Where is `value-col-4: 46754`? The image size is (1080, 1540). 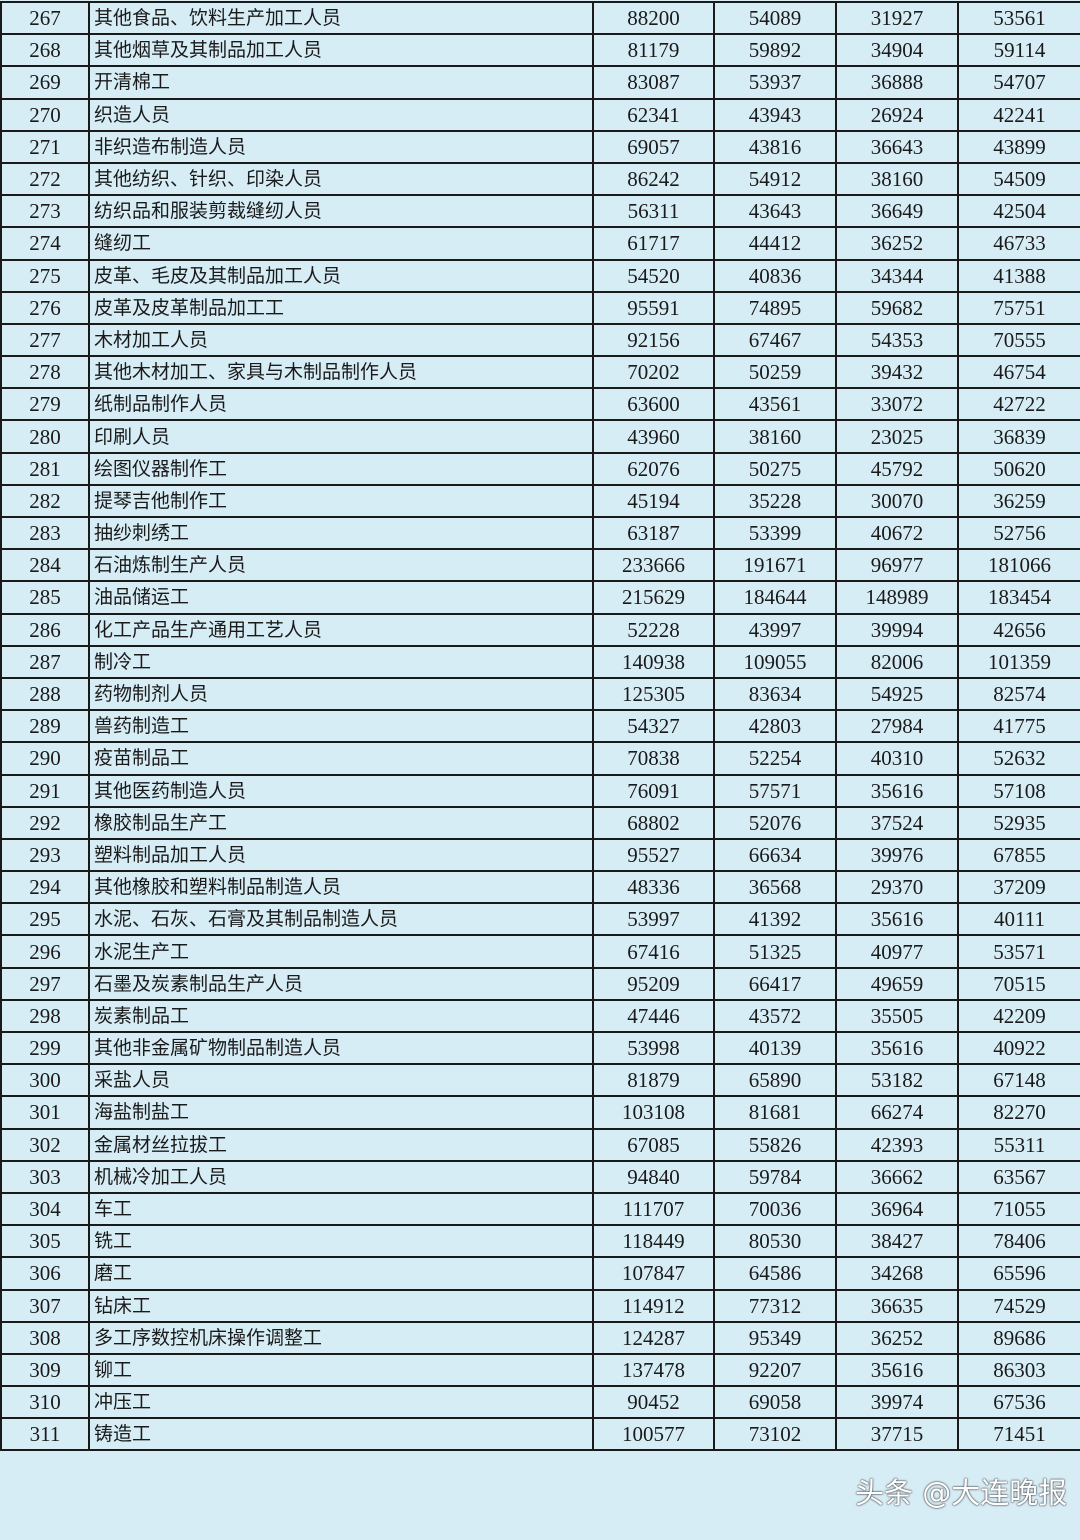 value-col-4: 46754 is located at coordinates (1018, 372).